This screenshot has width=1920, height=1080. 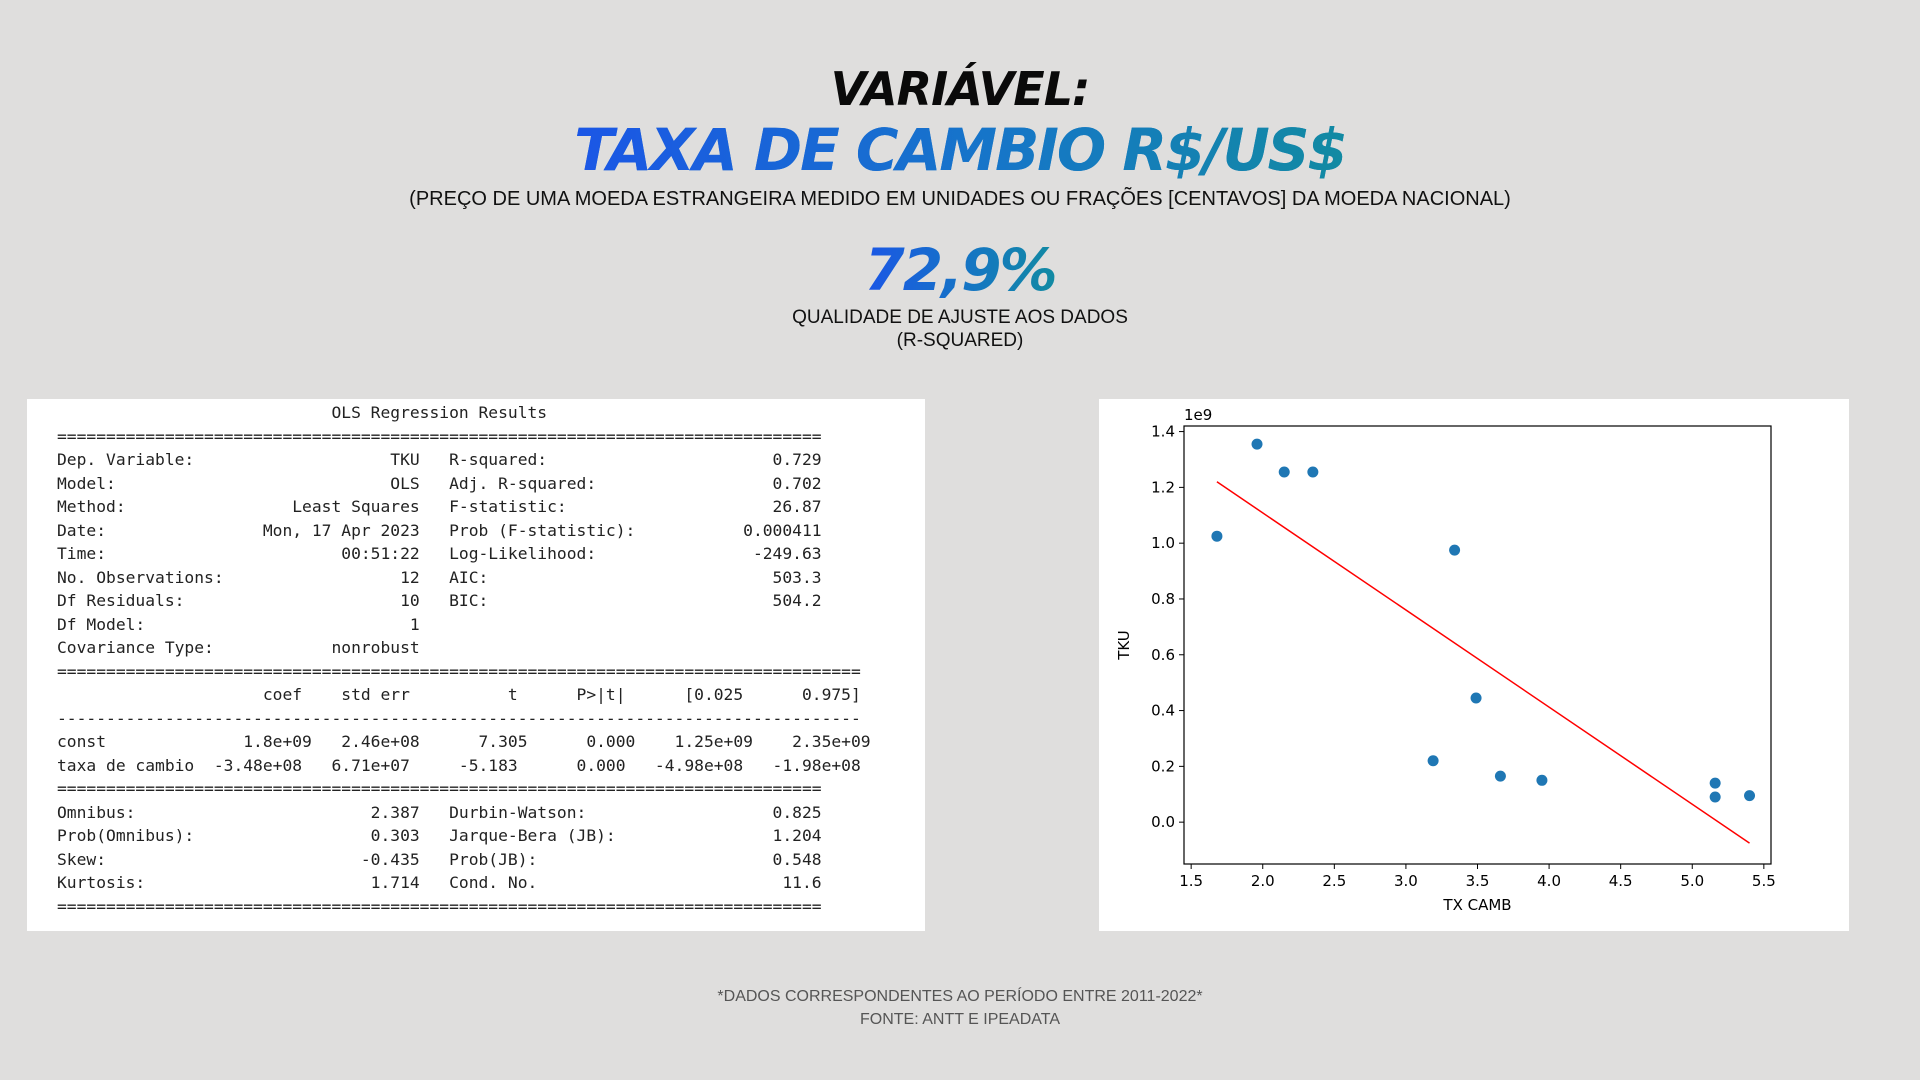 What do you see at coordinates (1692, 881) in the screenshot?
I see `x-tick-label: 5.0` at bounding box center [1692, 881].